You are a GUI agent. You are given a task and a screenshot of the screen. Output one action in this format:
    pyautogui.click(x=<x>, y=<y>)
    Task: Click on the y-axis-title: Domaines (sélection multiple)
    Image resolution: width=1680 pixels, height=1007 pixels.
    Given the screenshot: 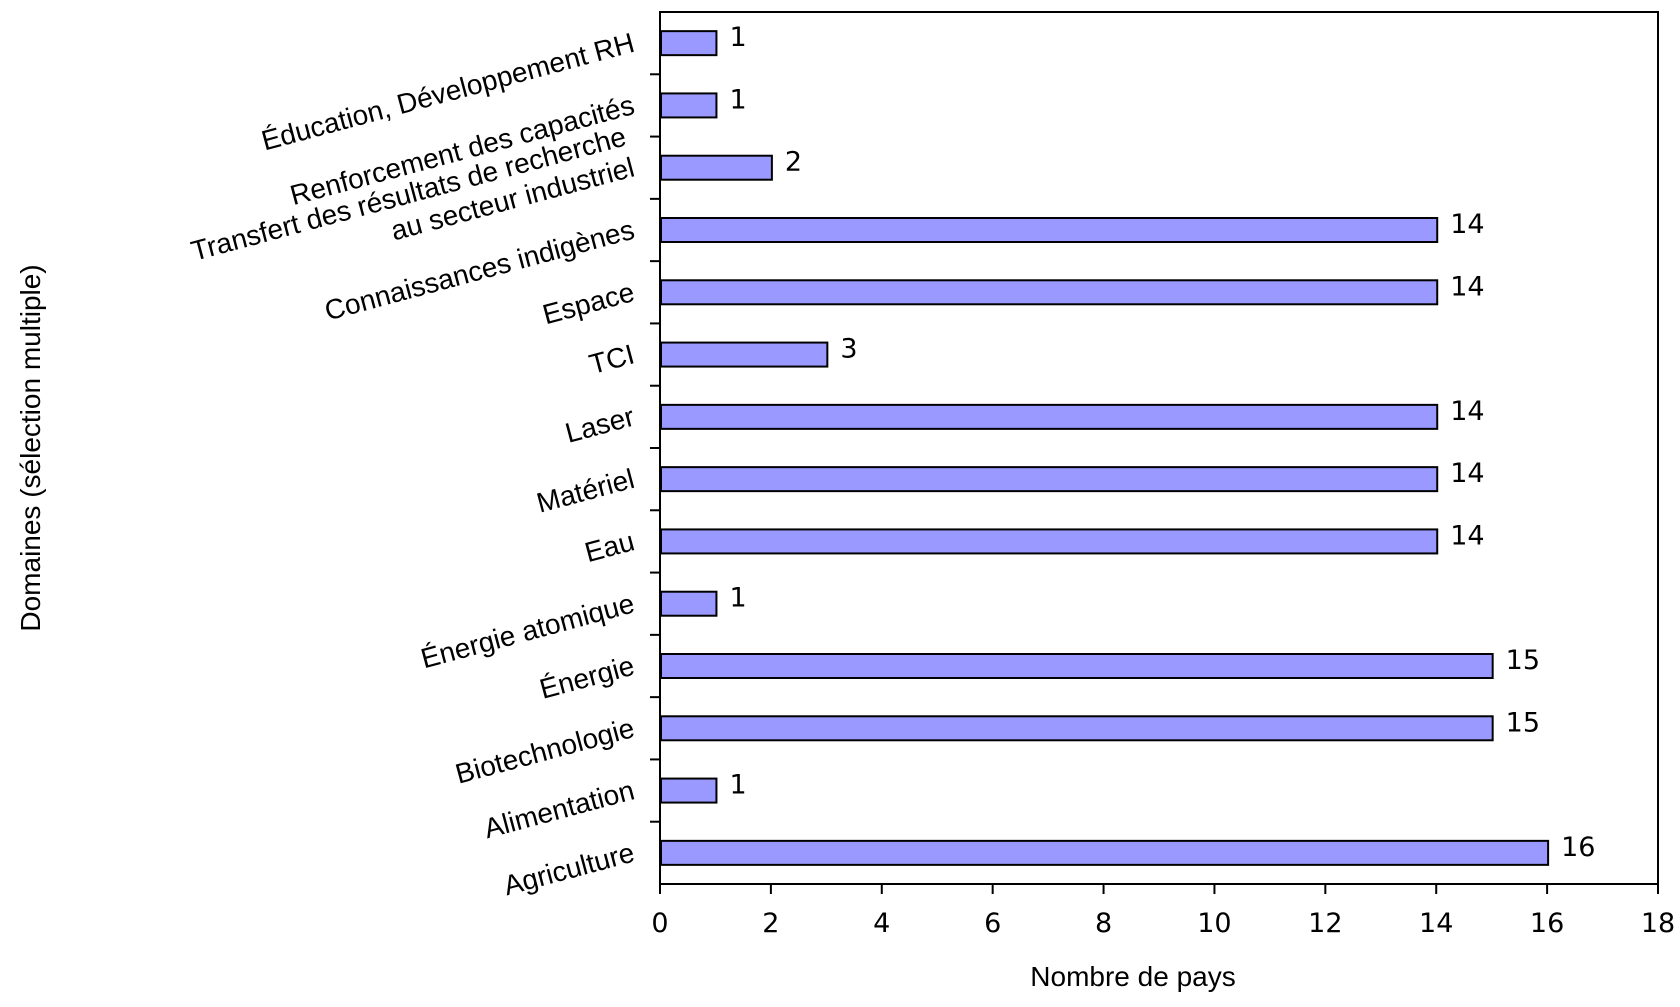 What is the action you would take?
    pyautogui.click(x=30, y=447)
    